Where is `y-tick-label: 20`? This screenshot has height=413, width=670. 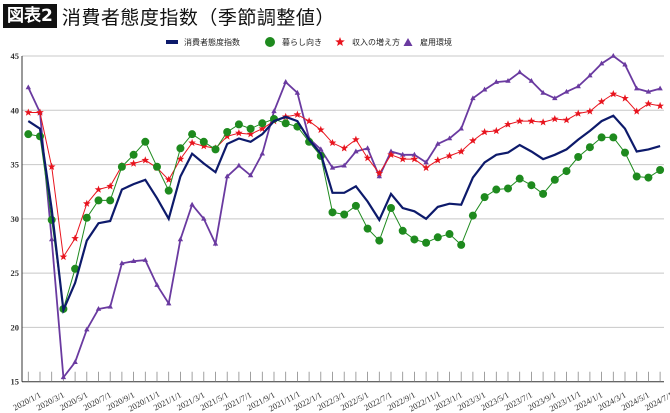
y-tick-label: 20 is located at coordinates (15, 327).